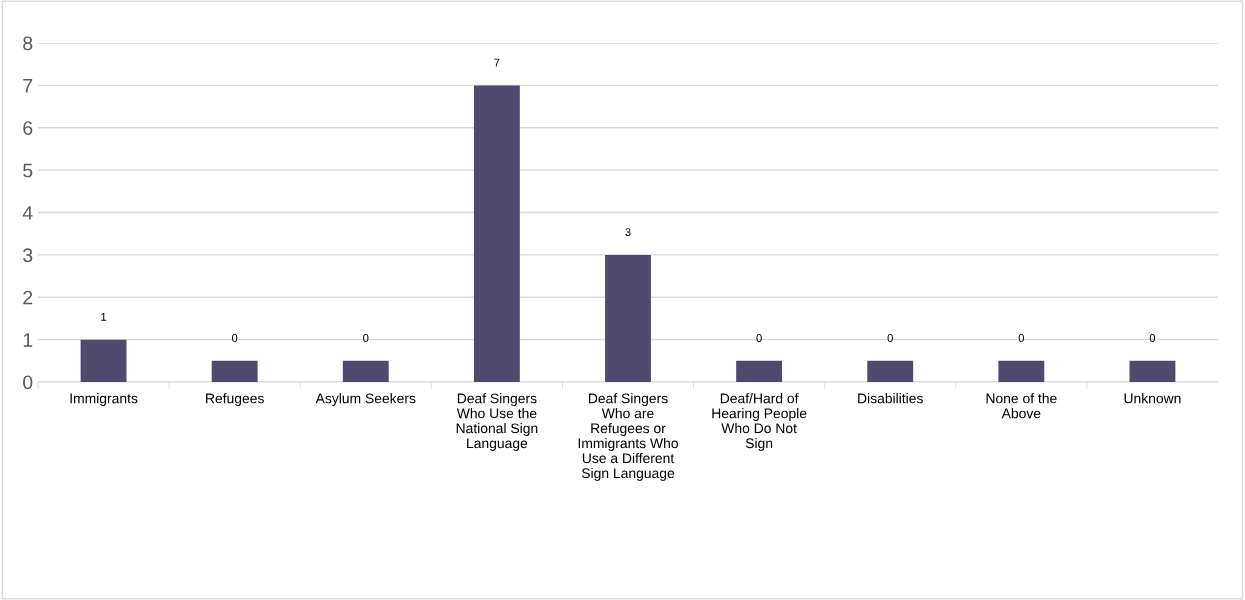 Image resolution: width=1245 pixels, height=600 pixels. I want to click on x-tick-label: Deaf Singers Who Use the National Sign Language, so click(497, 422).